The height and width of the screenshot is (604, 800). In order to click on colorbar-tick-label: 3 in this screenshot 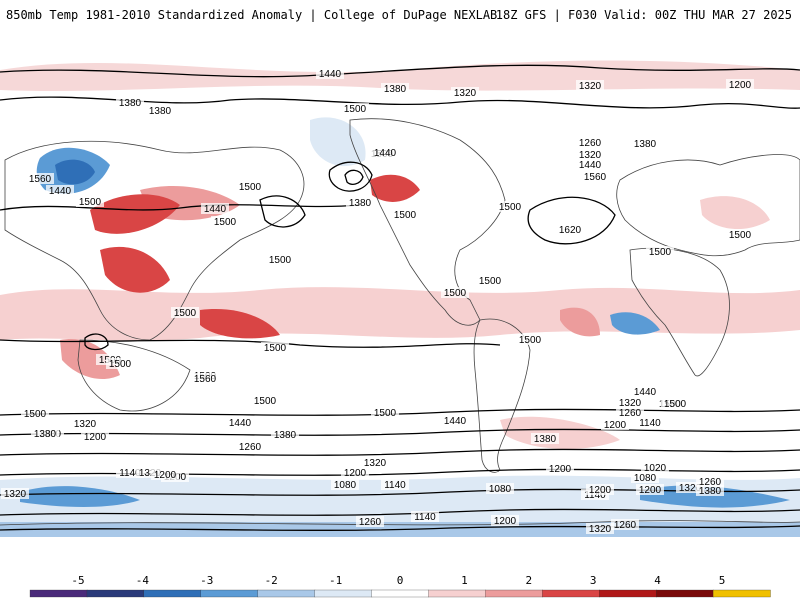, I will do `click(593, 580)`.